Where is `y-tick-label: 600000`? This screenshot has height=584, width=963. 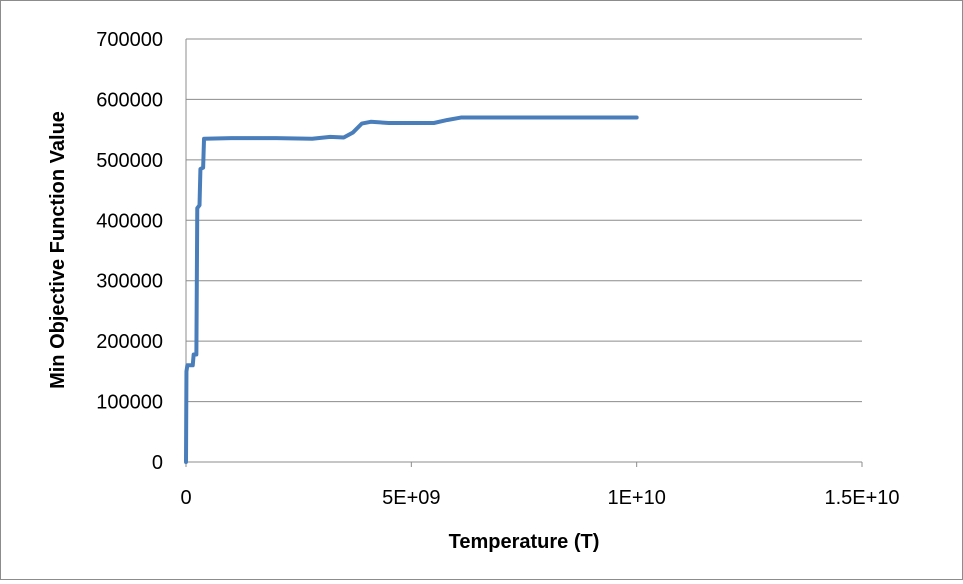 y-tick-label: 600000 is located at coordinates (129, 100).